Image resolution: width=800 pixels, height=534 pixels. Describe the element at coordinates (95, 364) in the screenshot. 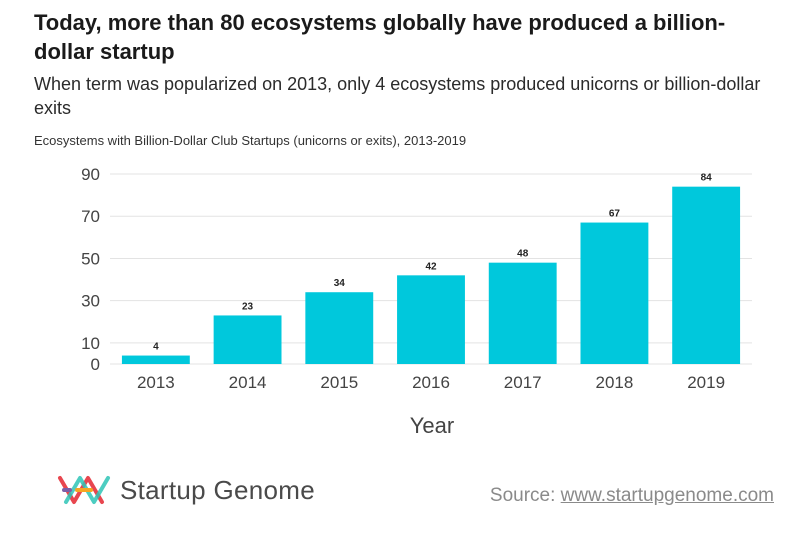

I see `y-tick-label: 0` at that location.